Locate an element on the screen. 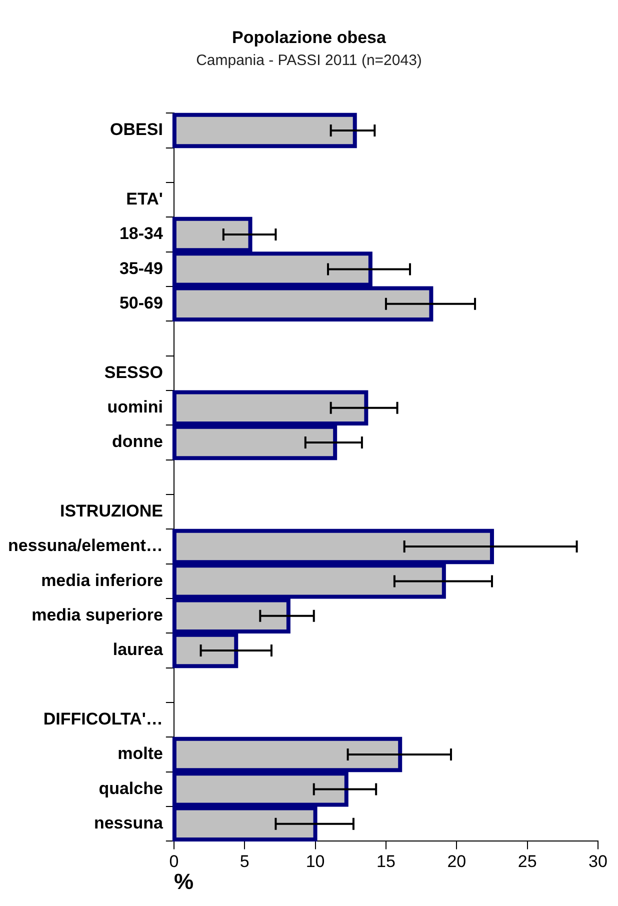 This screenshot has height=906, width=618. x-tick-label: 20 is located at coordinates (456, 862).